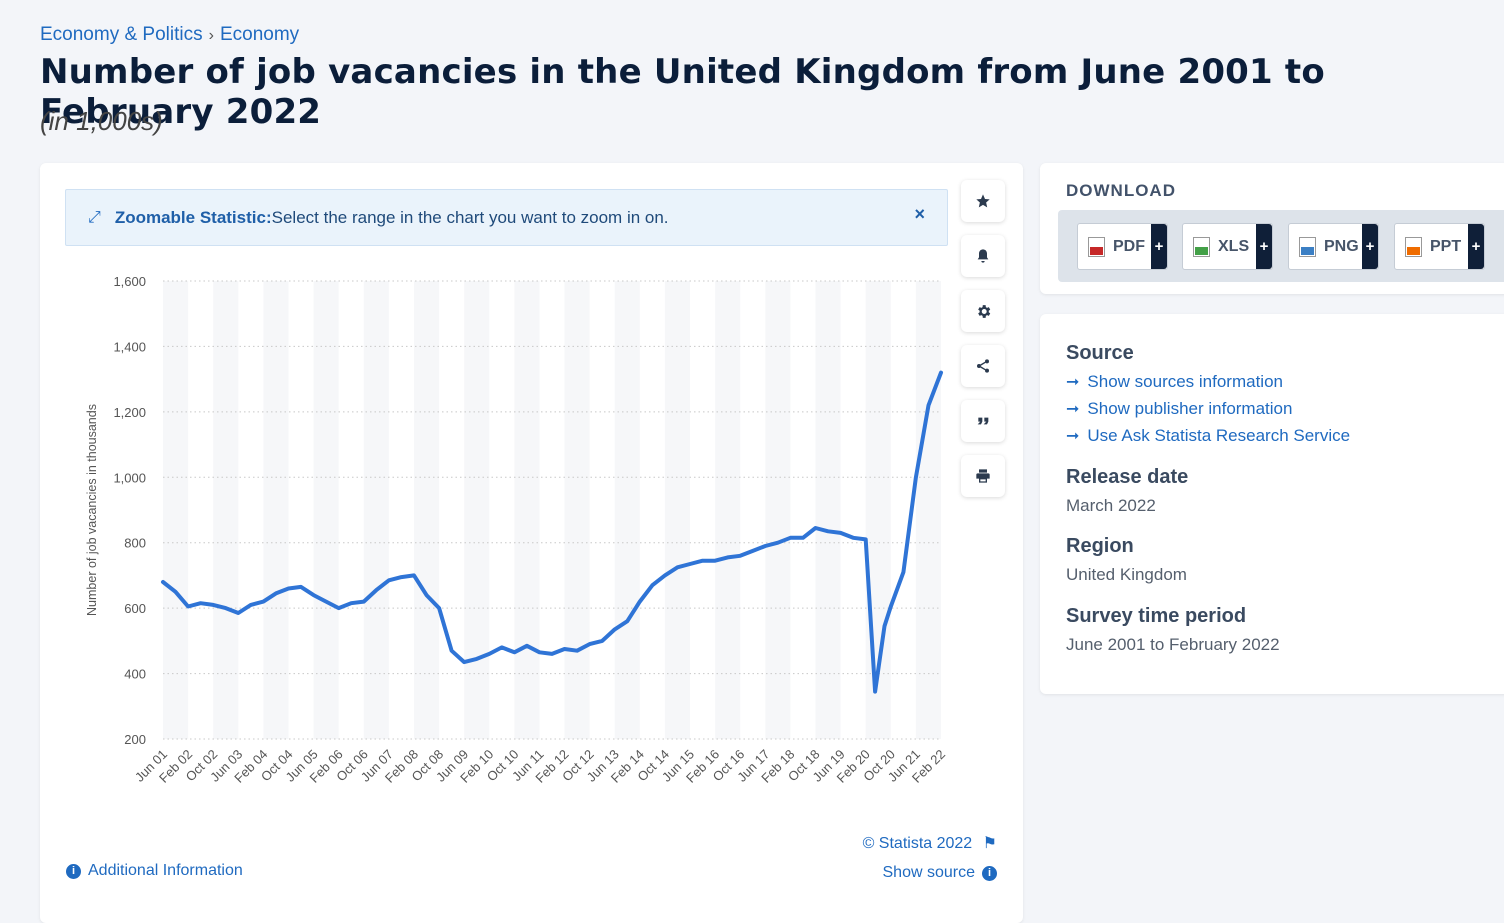  I want to click on show-publisher-label: Show publisher information, so click(1190, 408).